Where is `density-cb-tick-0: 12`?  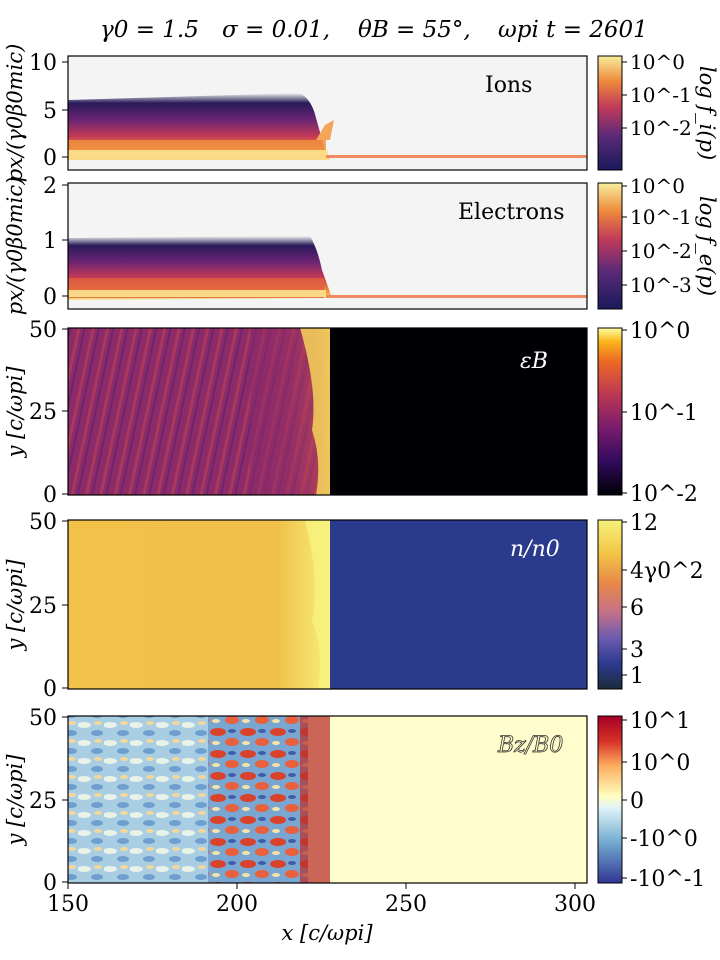 density-cb-tick-0: 12 is located at coordinates (644, 523).